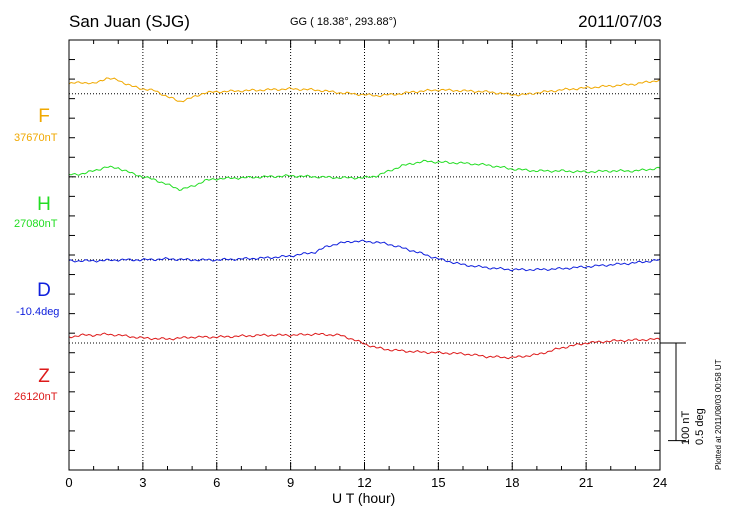 The height and width of the screenshot is (520, 730). I want to click on component-name-z: Z, so click(44, 376).